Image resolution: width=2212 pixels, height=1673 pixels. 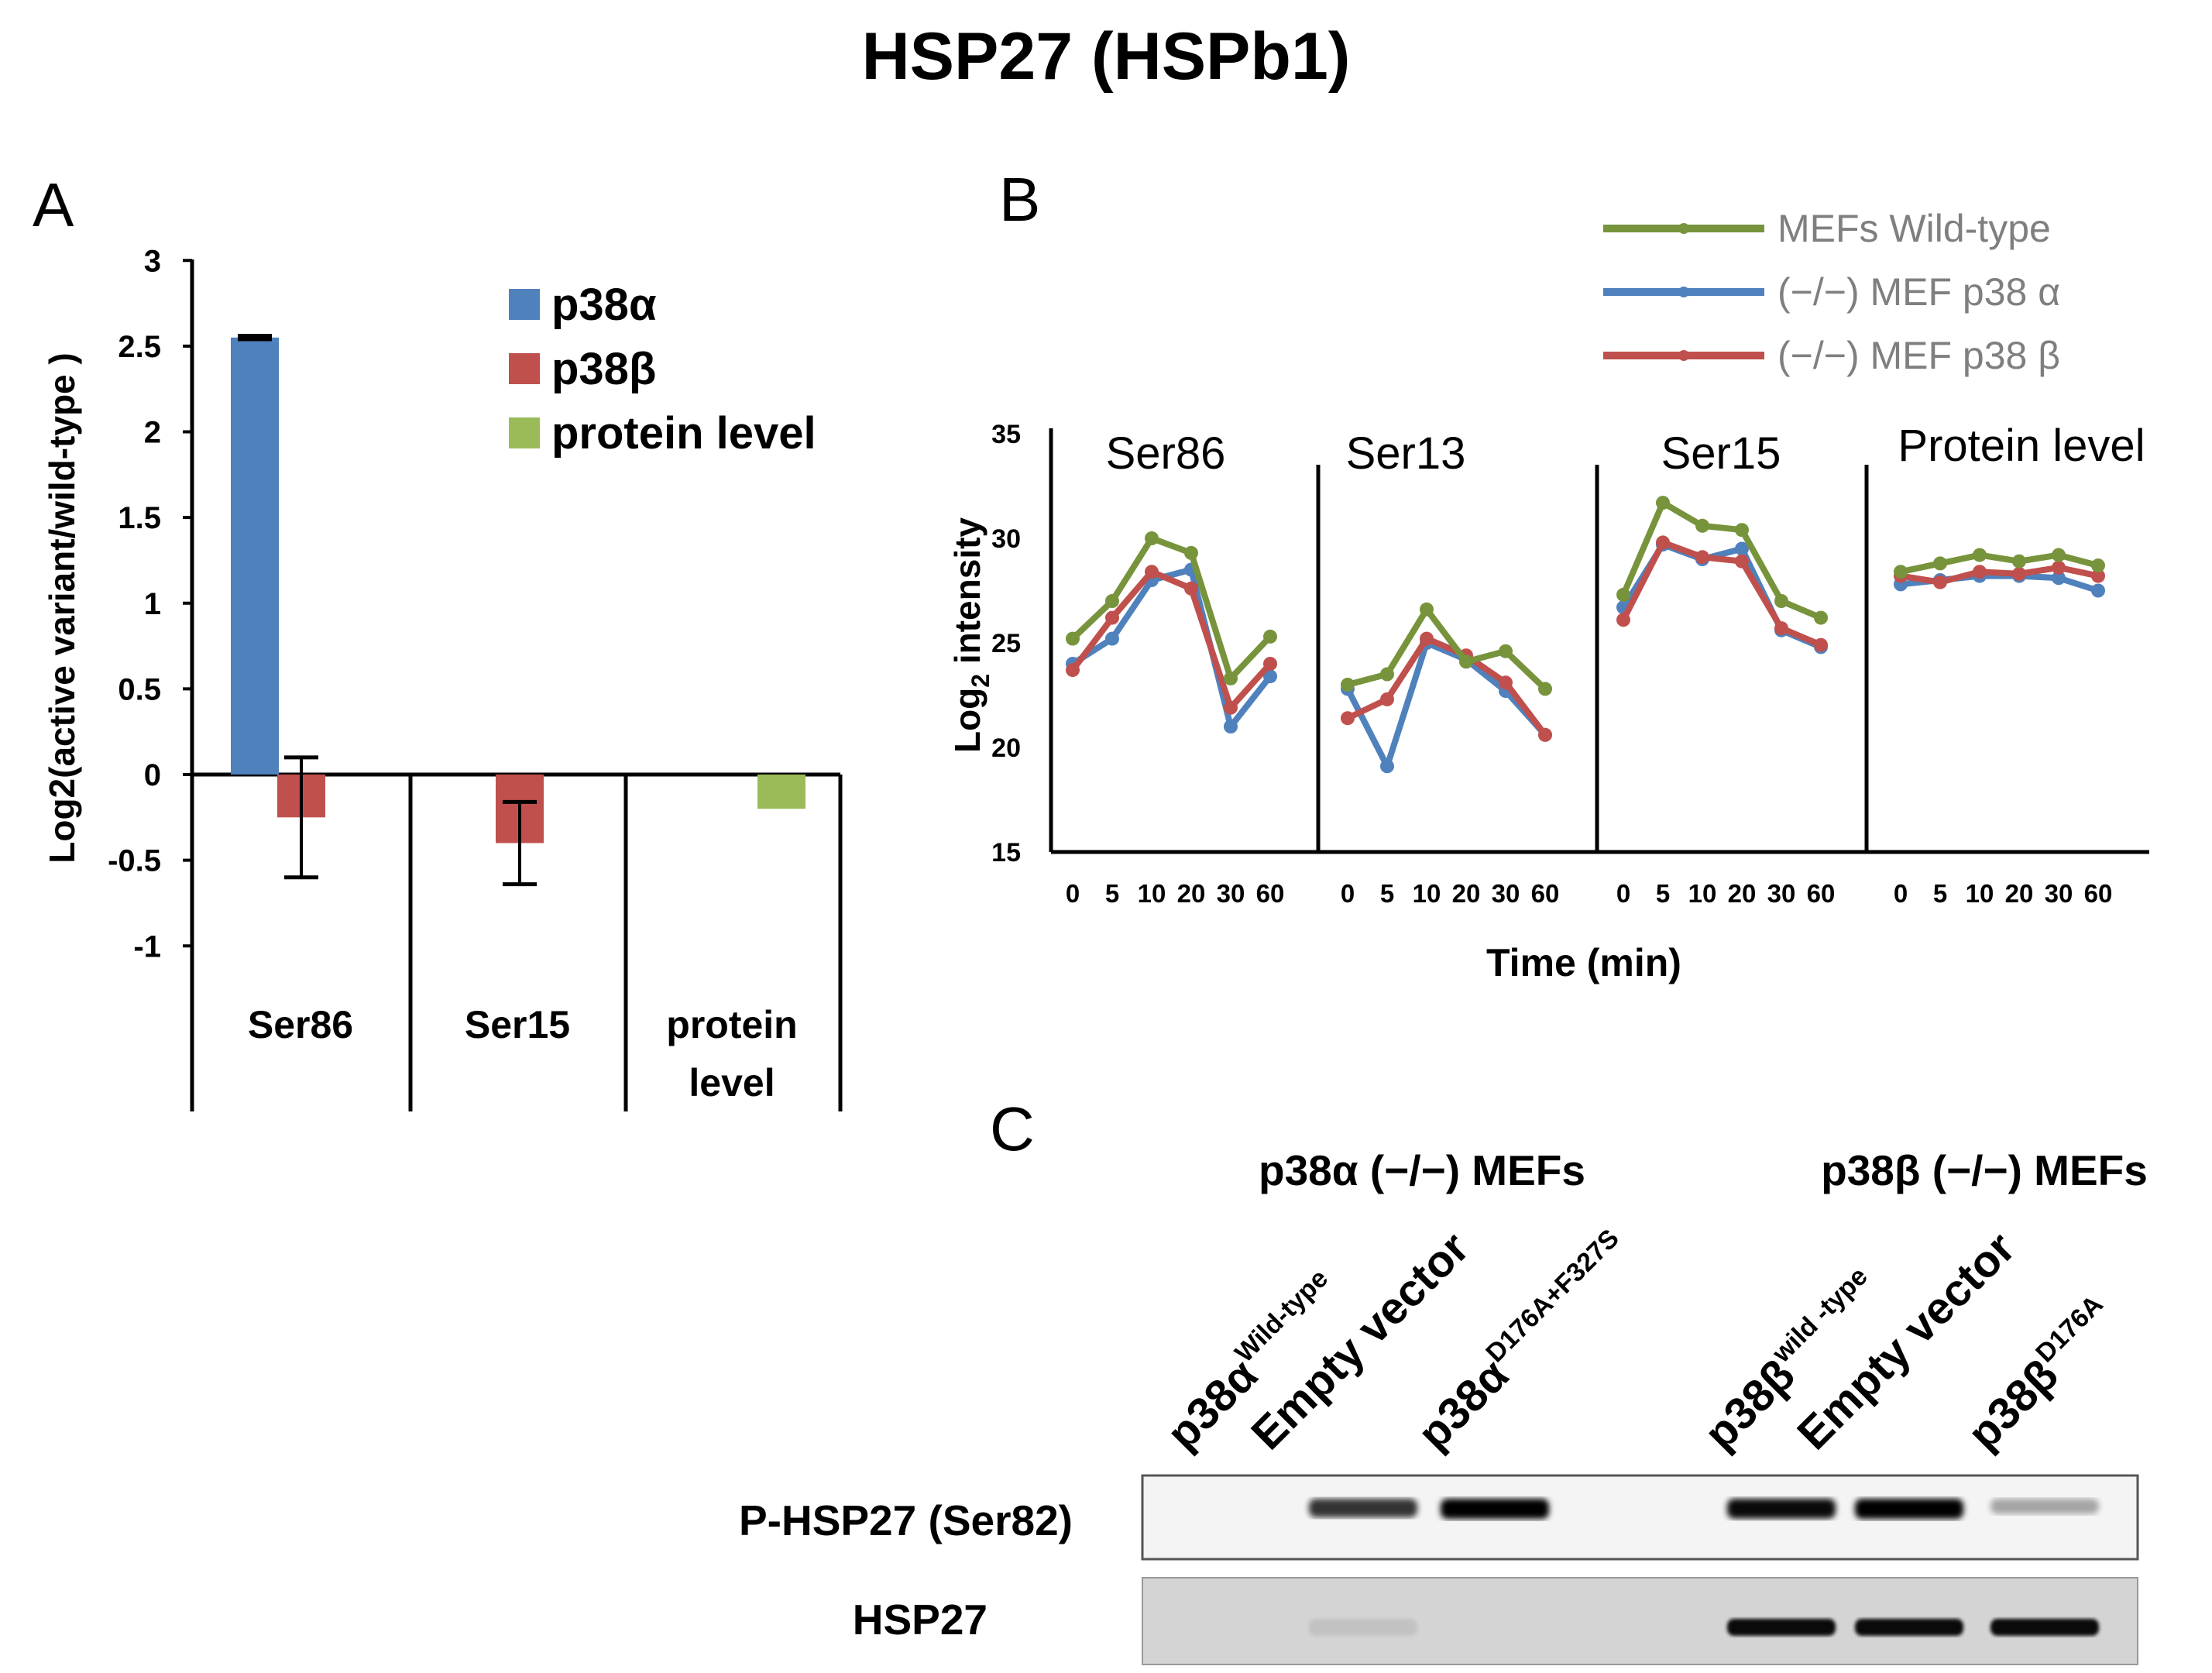 I want to click on x-tick-label: 5, so click(x=1663, y=893).